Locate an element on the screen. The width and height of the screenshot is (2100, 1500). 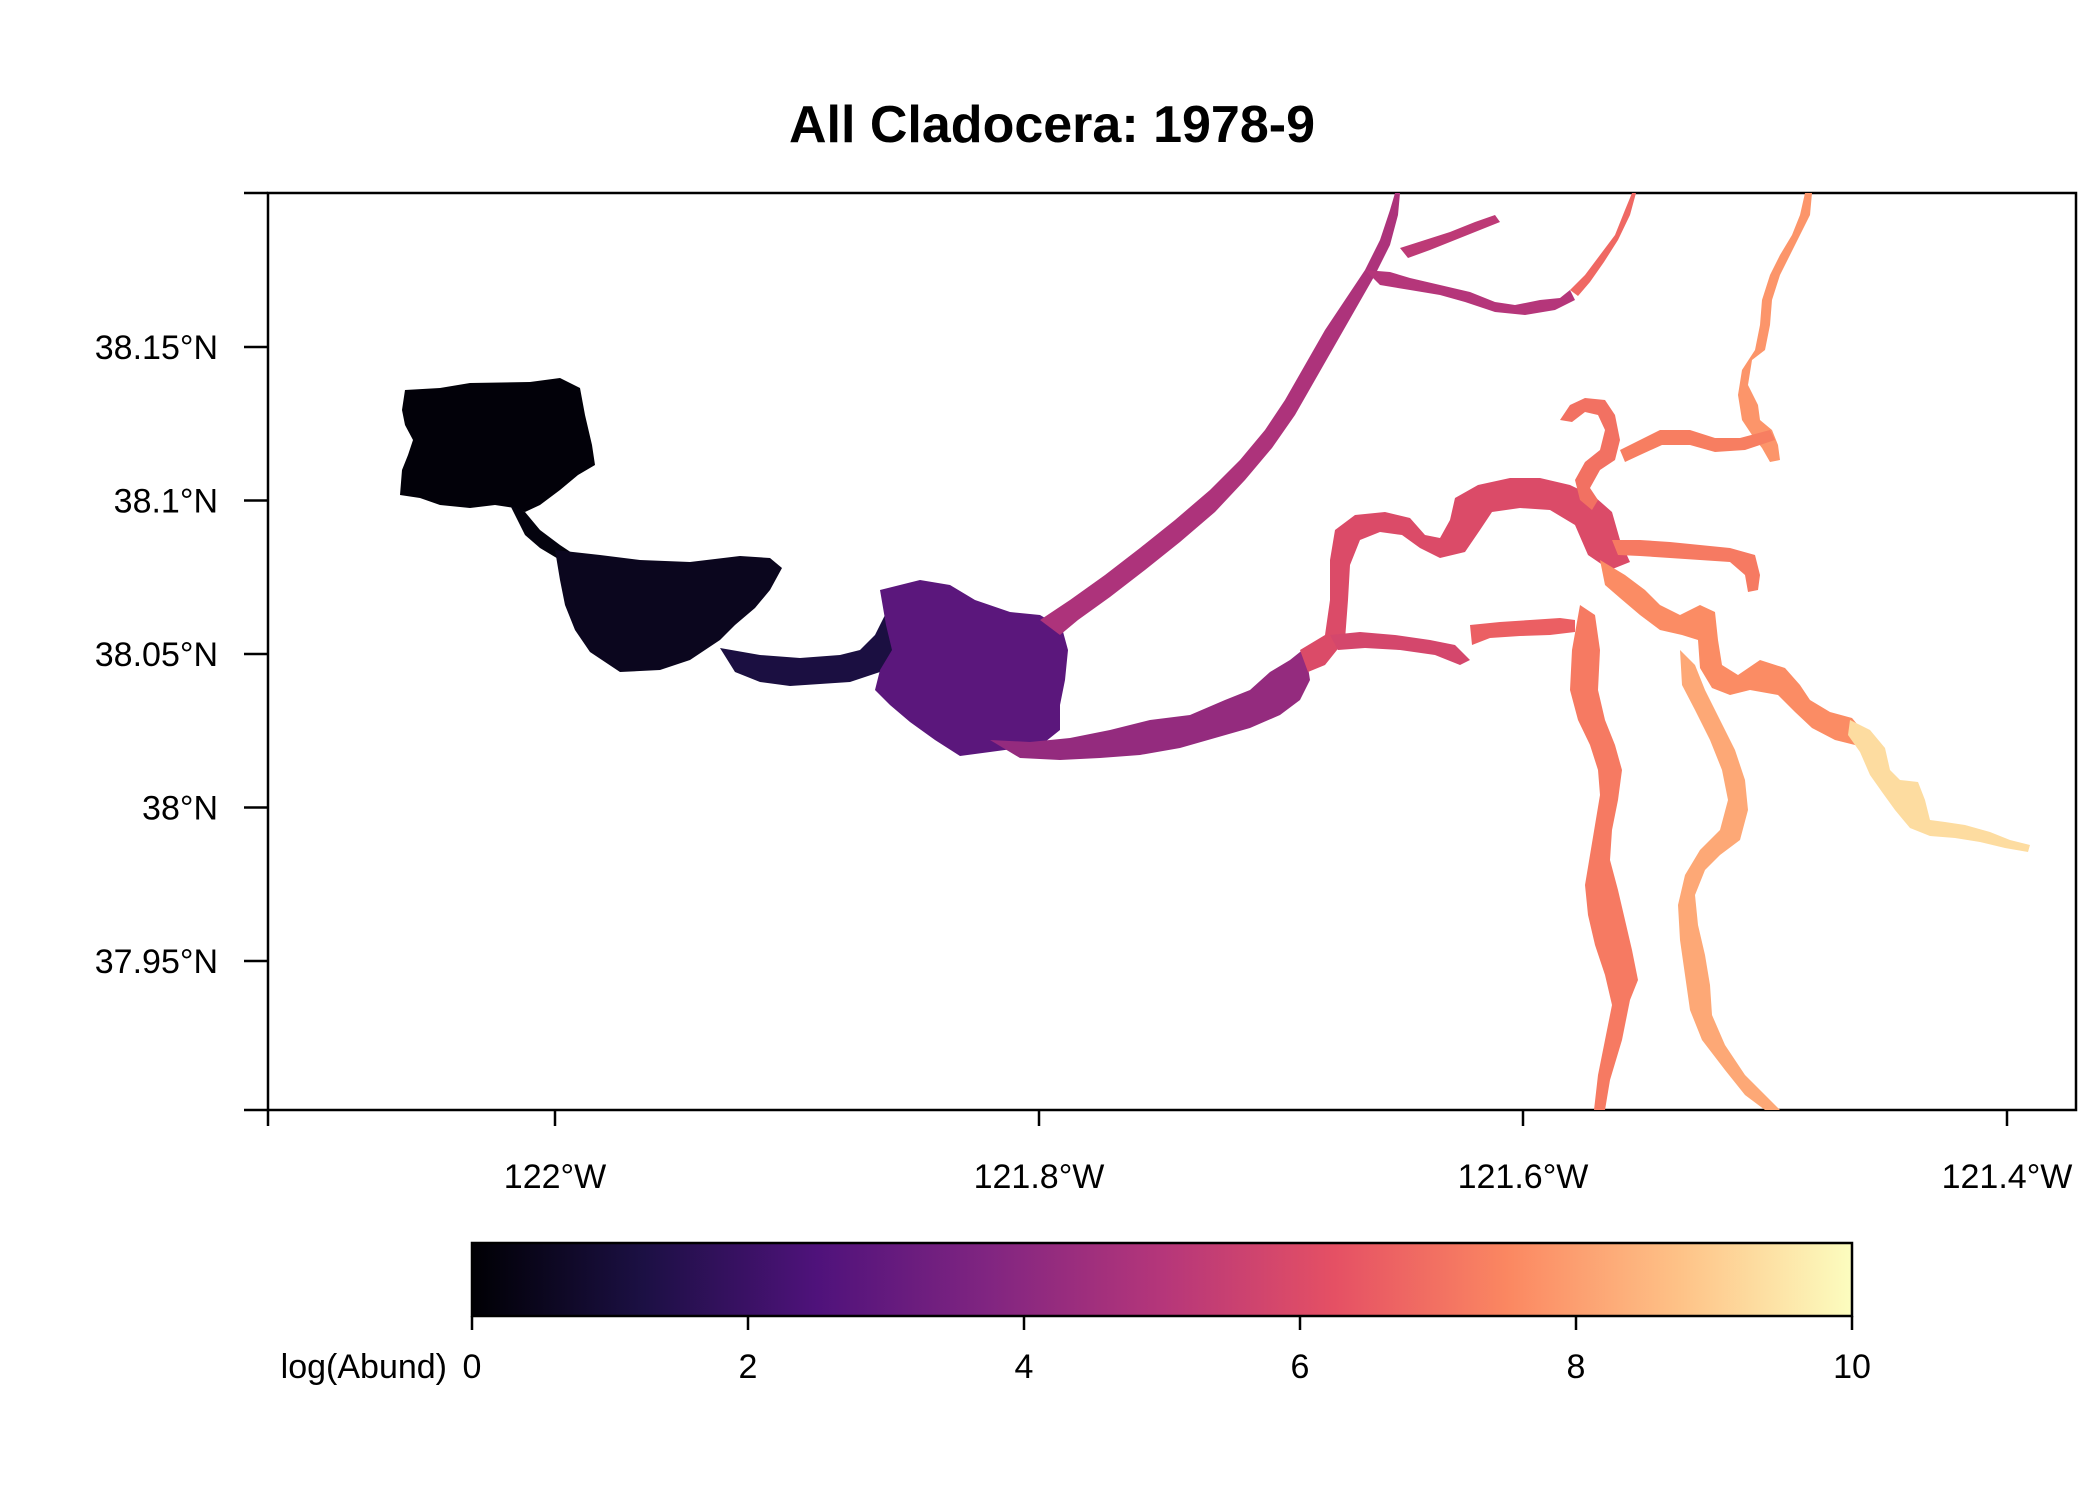
x-tick-label: 121.8°W is located at coordinates (1039, 1177).